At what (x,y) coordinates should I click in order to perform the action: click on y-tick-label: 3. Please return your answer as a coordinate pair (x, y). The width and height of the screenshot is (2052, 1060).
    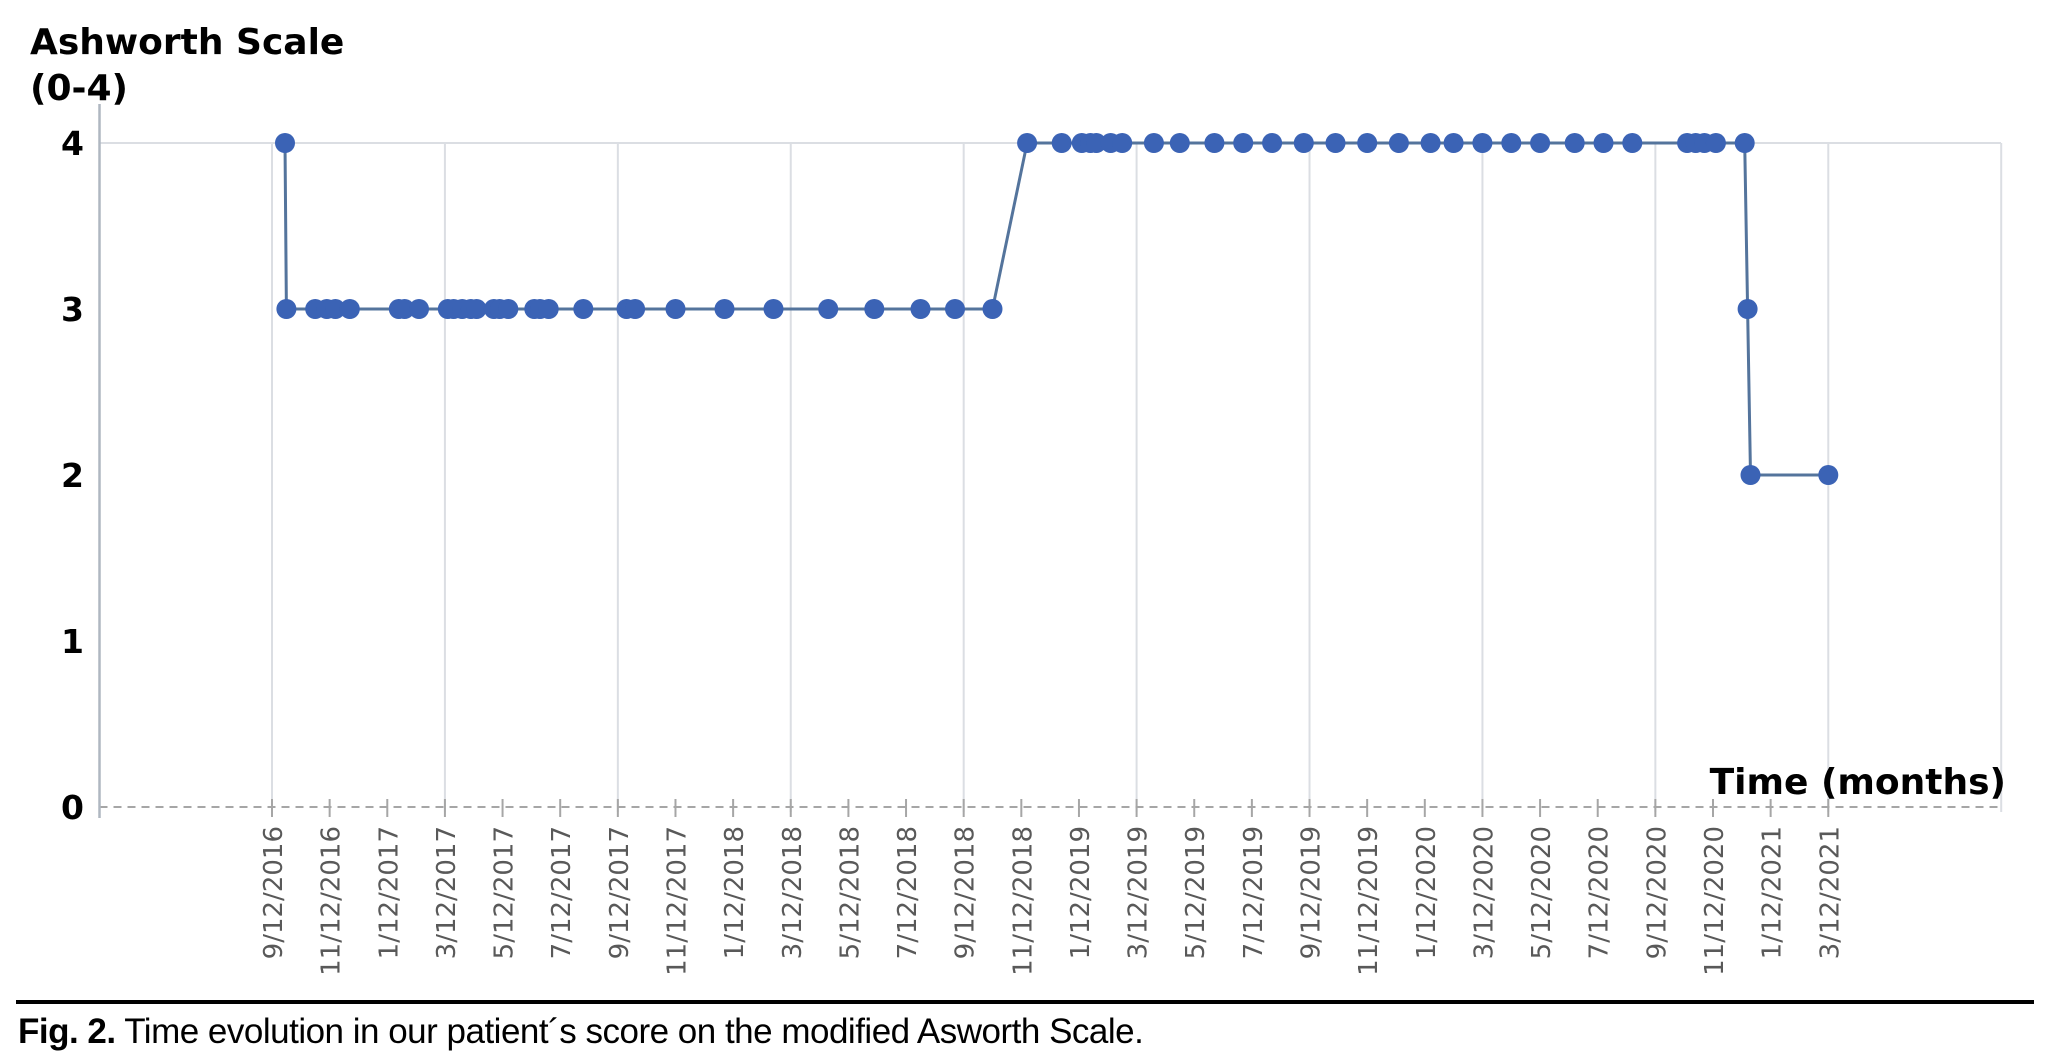
    Looking at the image, I should click on (72, 309).